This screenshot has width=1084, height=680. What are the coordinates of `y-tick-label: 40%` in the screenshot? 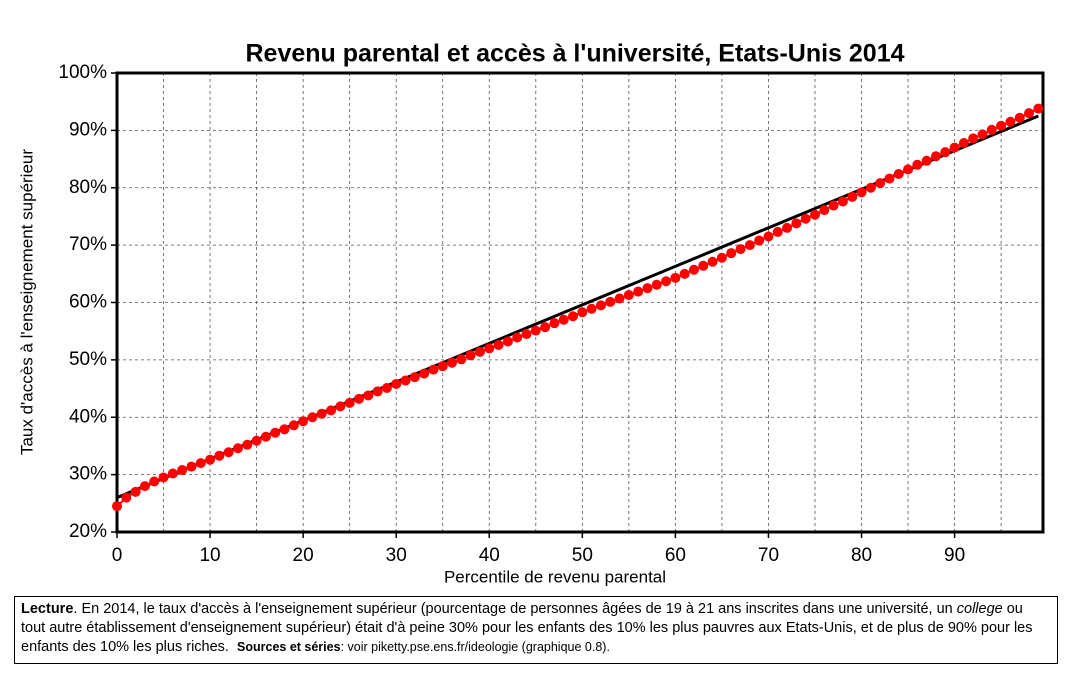 It's located at (88, 416).